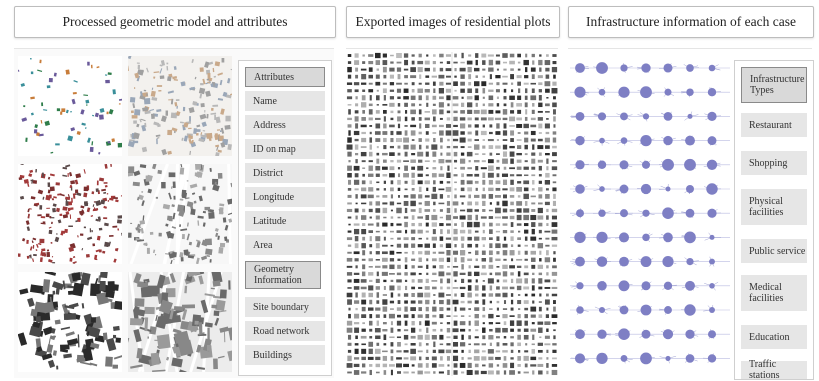  What do you see at coordinates (175, 22) in the screenshot?
I see `header-geometric-model: Processed geometric model and attributes` at bounding box center [175, 22].